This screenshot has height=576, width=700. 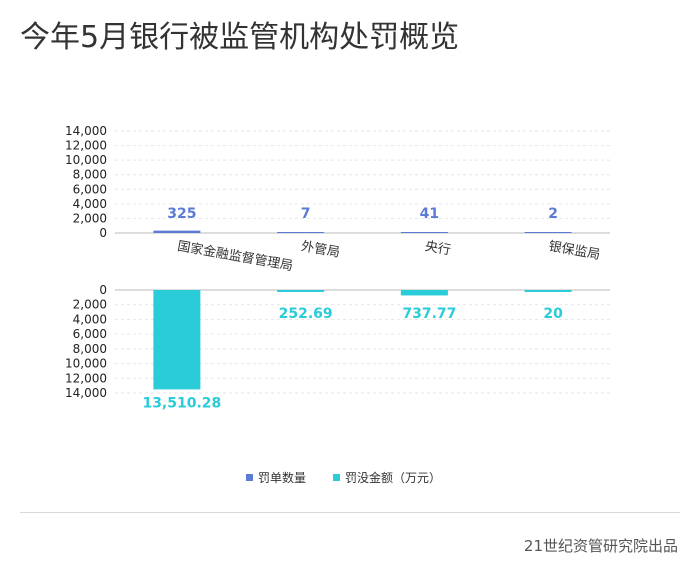 What do you see at coordinates (181, 214) in the screenshot?
I see `count-data-label: 325` at bounding box center [181, 214].